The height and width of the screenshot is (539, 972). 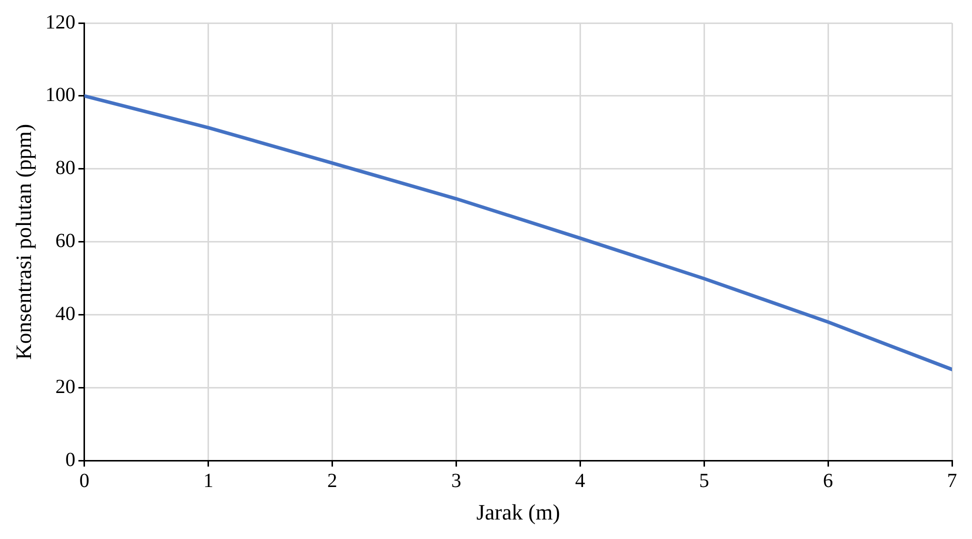 I want to click on x-tick-label: 3, so click(x=456, y=481).